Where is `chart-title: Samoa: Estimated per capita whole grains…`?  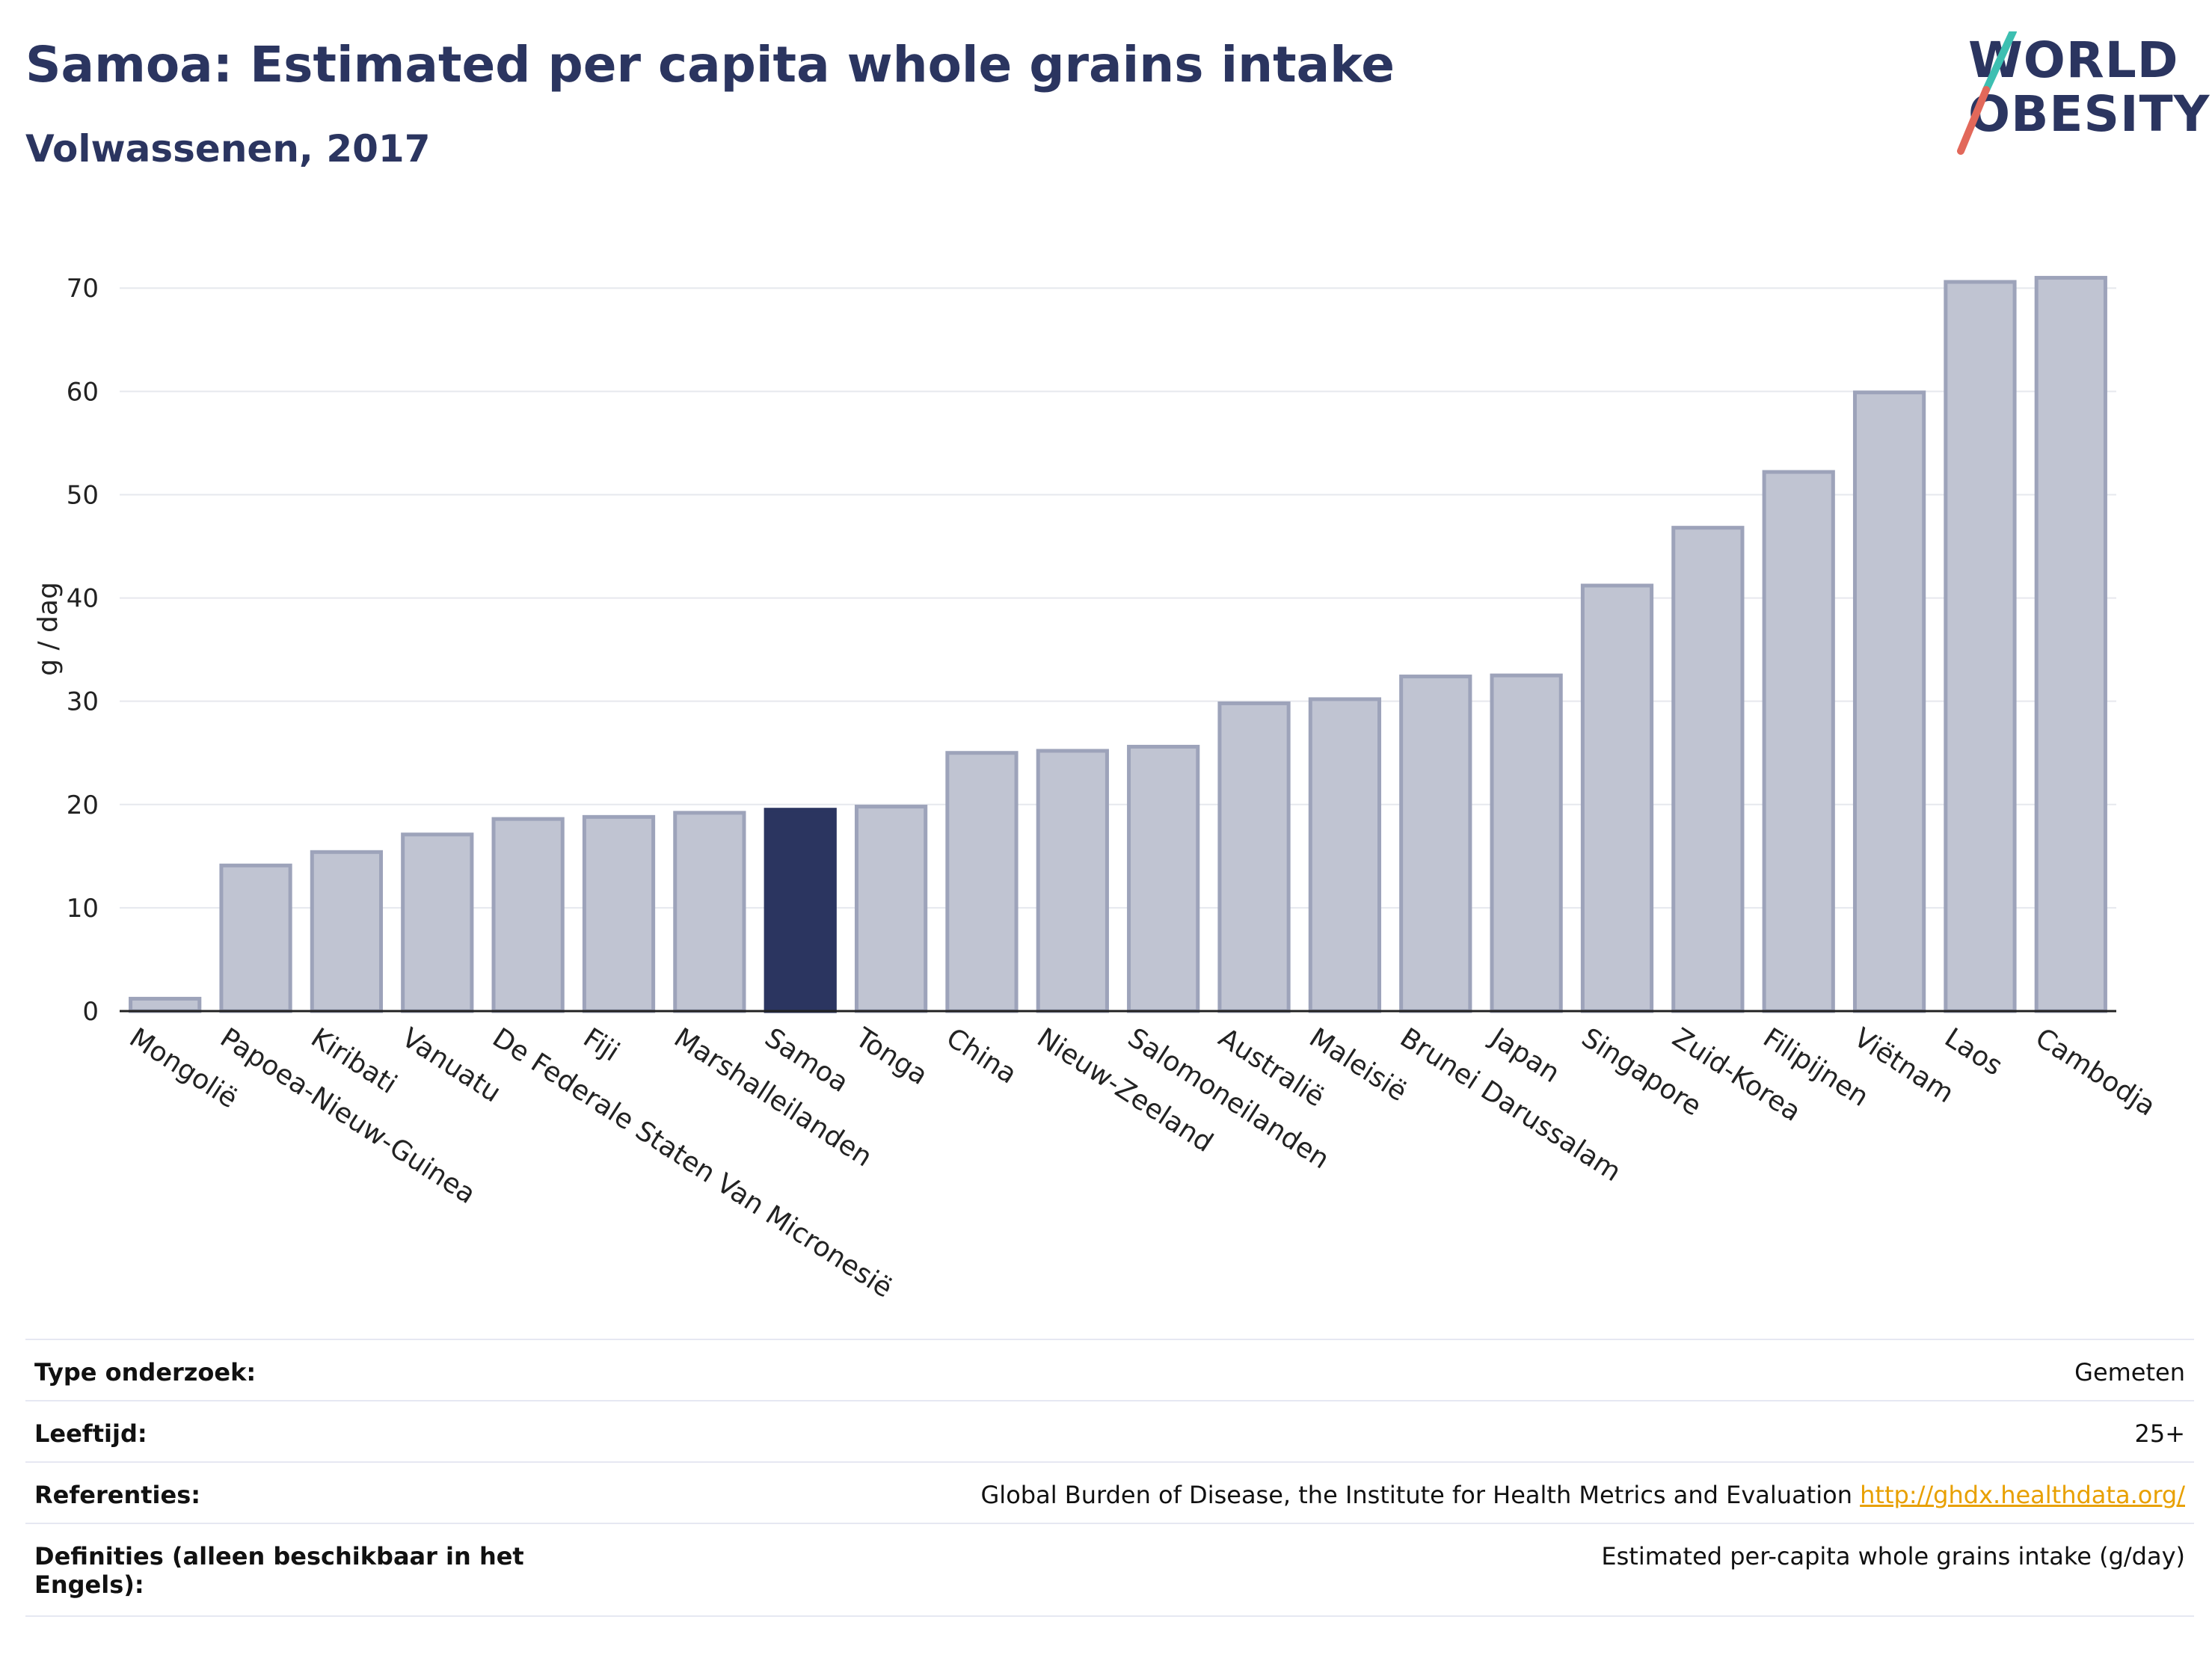
chart-title: Samoa: Estimated per capita whole grains… is located at coordinates (710, 64).